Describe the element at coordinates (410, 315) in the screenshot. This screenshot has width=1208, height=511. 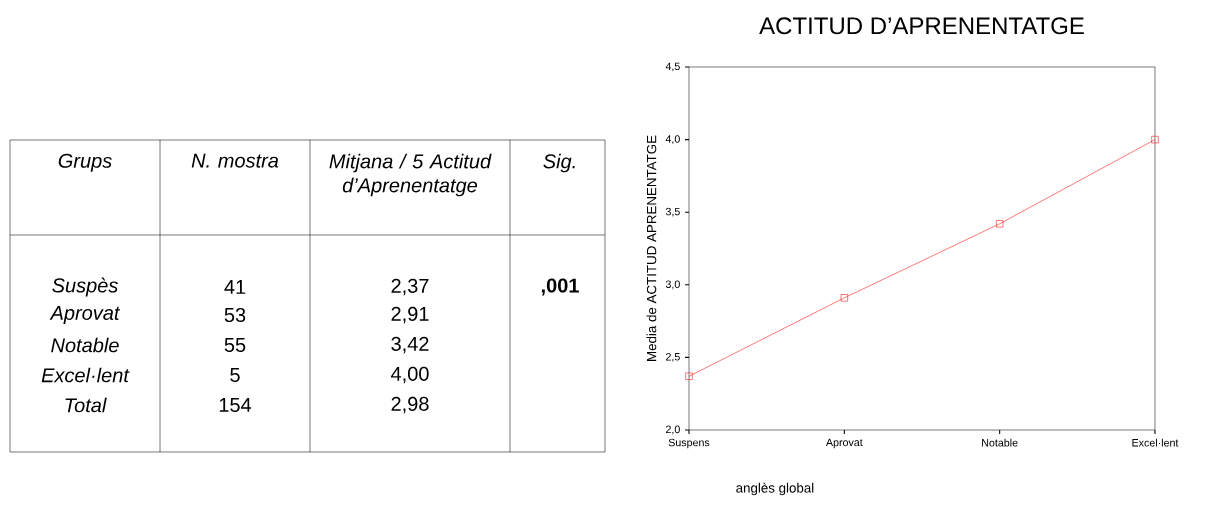
I see `text: 2,91` at that location.